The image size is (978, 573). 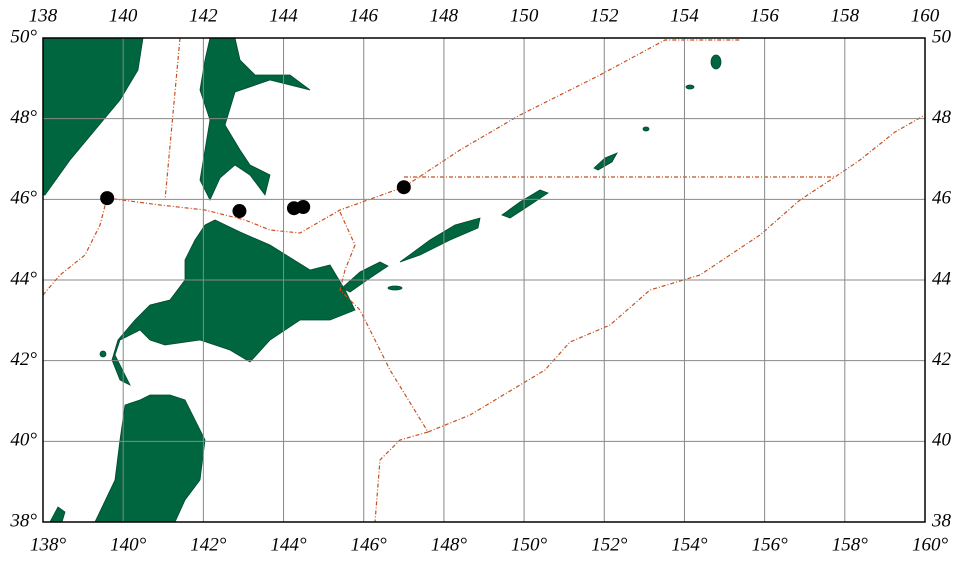 I want to click on y-tick-label-right: 40, so click(x=942, y=440).